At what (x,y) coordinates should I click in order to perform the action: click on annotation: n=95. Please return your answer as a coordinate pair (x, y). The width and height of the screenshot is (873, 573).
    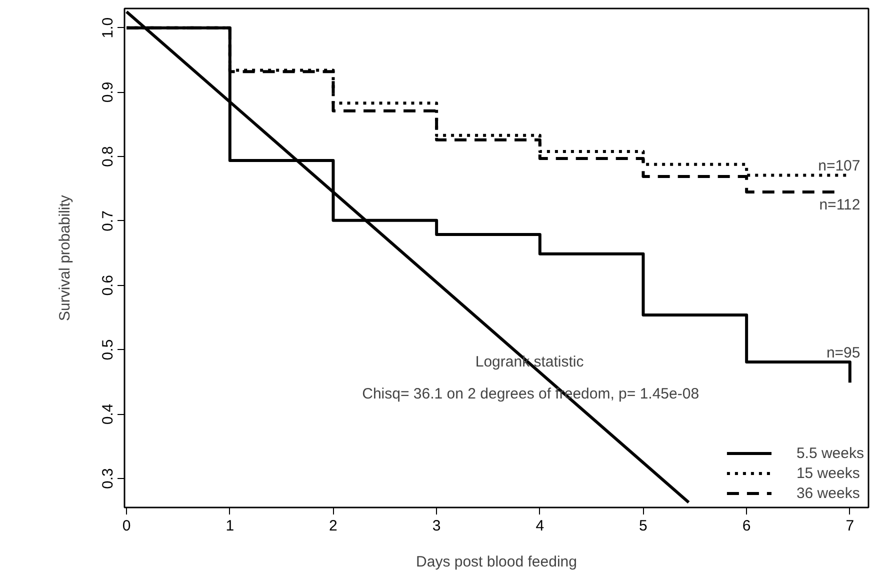
    Looking at the image, I should click on (843, 353).